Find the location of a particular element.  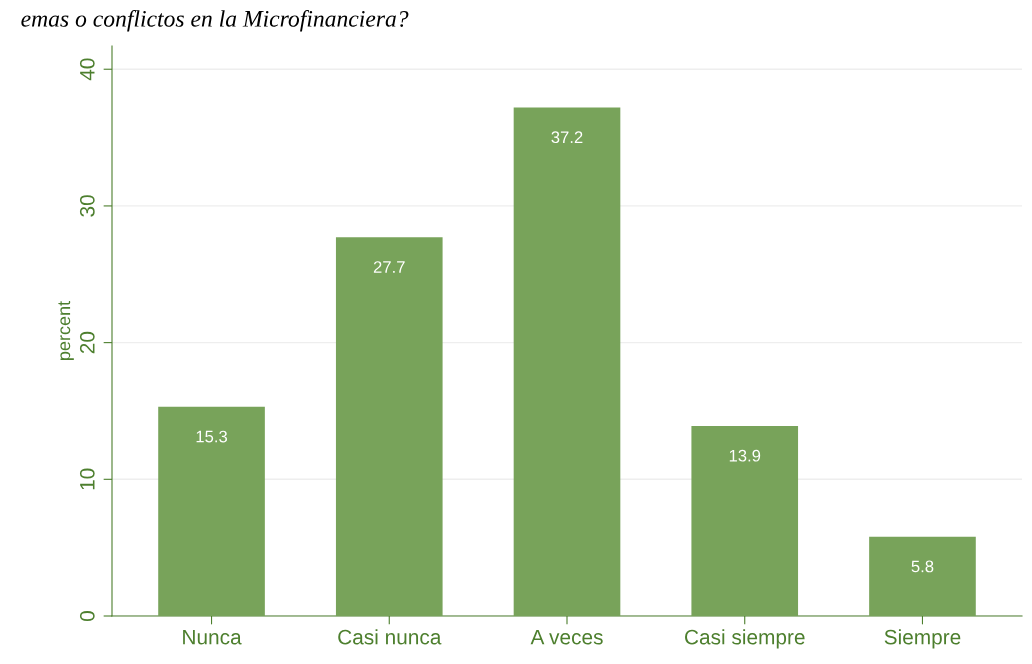

y-tick-label: 30 is located at coordinates (87, 206).